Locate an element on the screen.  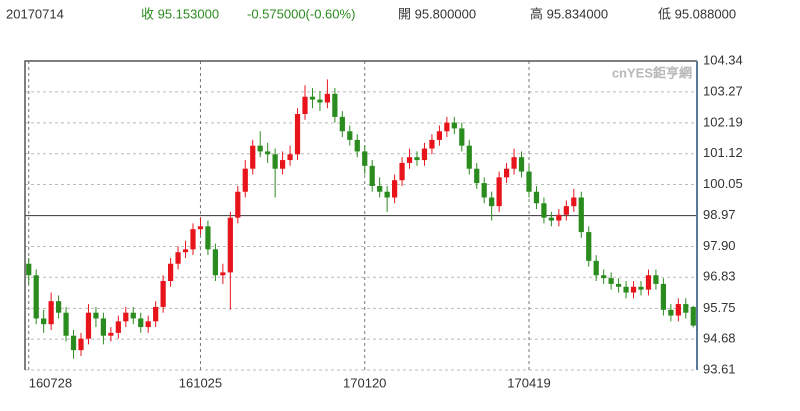
x-tick-label: 170120 is located at coordinates (364, 382).